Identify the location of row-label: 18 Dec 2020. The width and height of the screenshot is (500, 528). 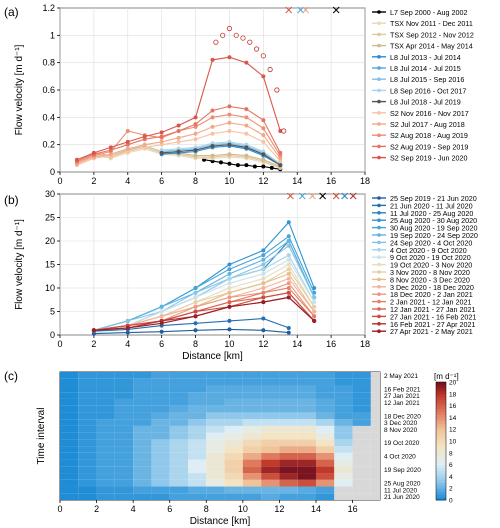
(402, 416).